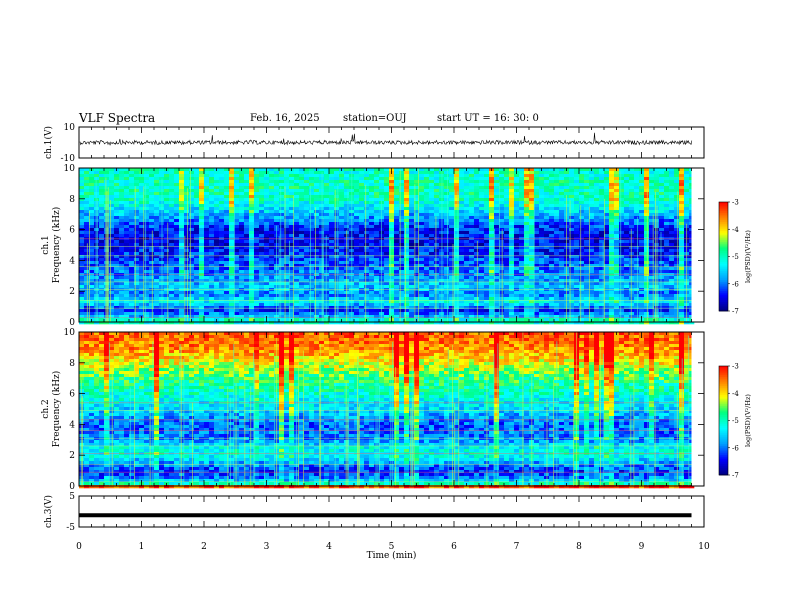 The width and height of the screenshot is (792, 612). What do you see at coordinates (392, 547) in the screenshot?
I see `time-tick-label: 5` at bounding box center [392, 547].